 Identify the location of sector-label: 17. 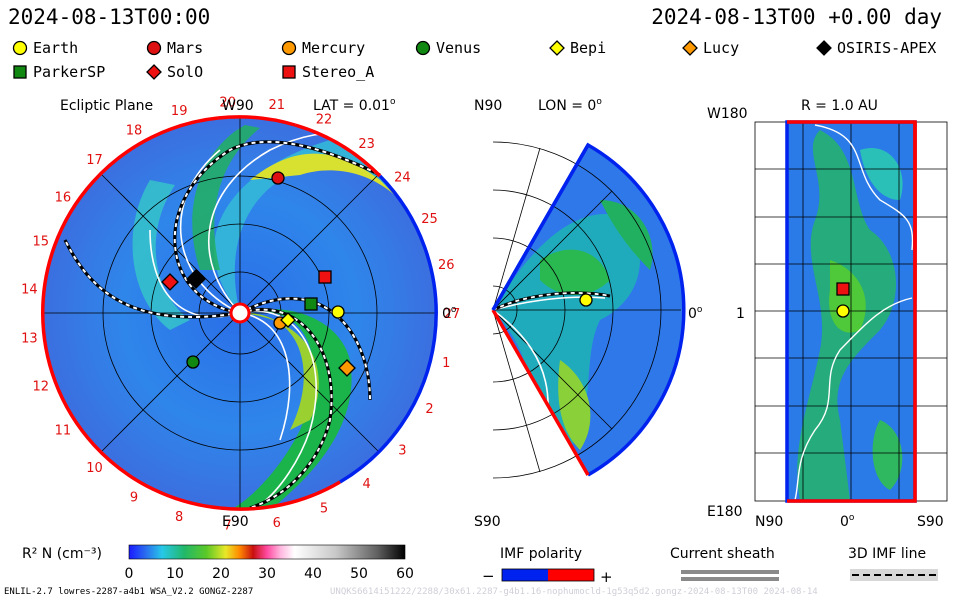
(94, 160).